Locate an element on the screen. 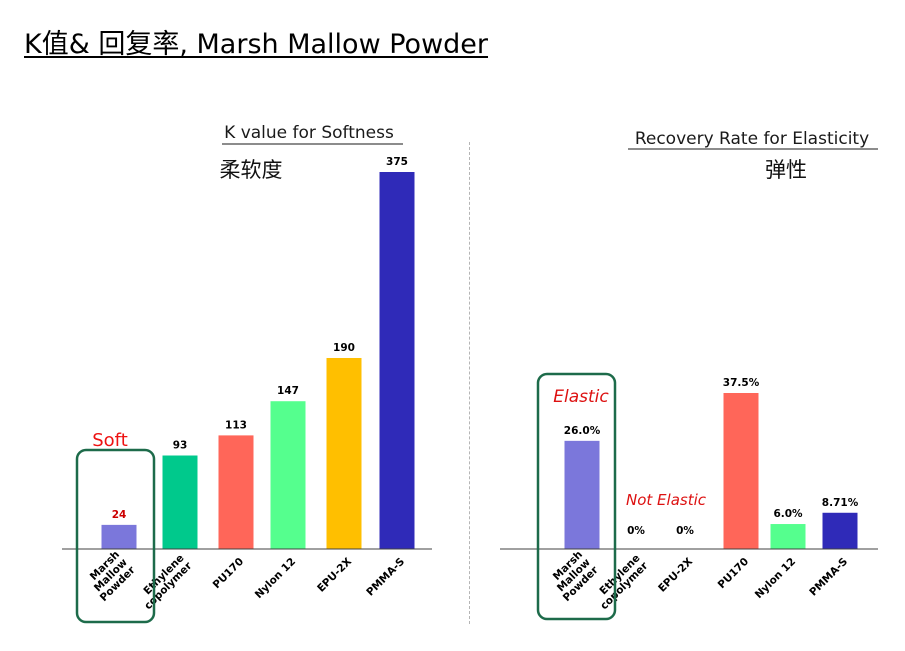 Image resolution: width=905 pixels, height=651 pixels. kvalue-tick-label: EPU-2X is located at coordinates (334, 575).